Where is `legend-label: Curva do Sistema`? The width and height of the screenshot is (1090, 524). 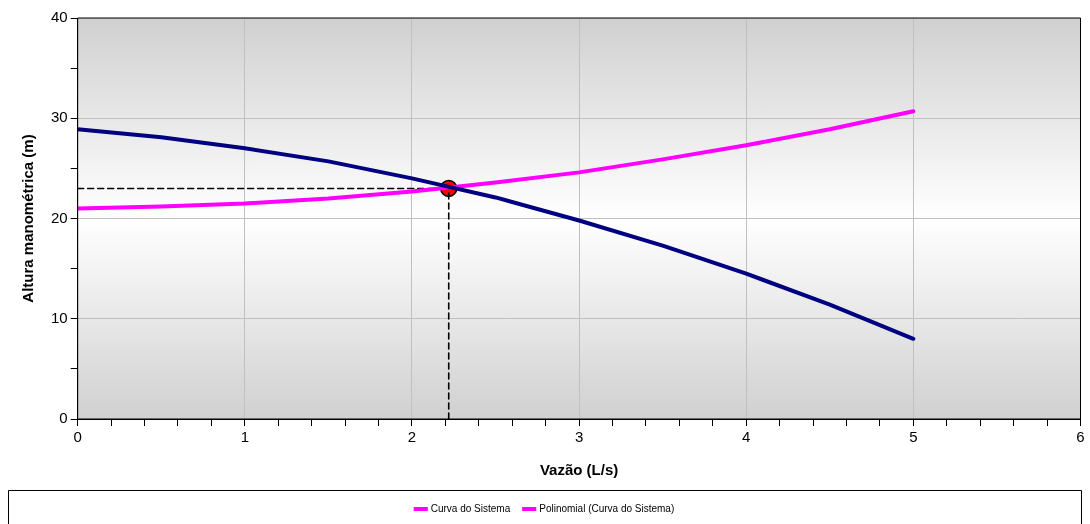
legend-label: Curva do Sistema is located at coordinates (470, 508).